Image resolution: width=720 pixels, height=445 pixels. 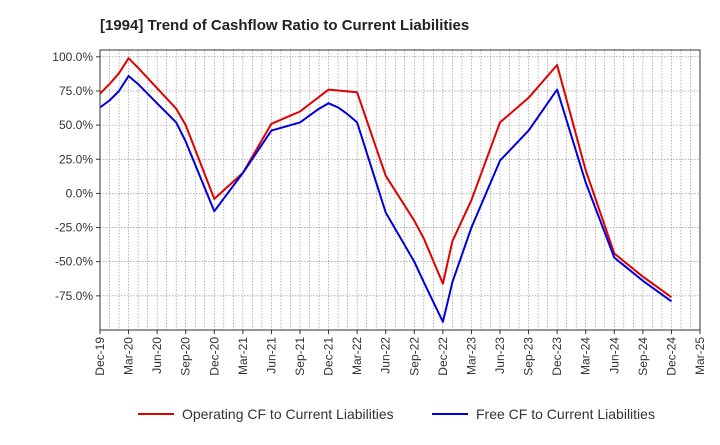 What do you see at coordinates (72, 57) in the screenshot?
I see `y-tick-label: 100.0%` at bounding box center [72, 57].